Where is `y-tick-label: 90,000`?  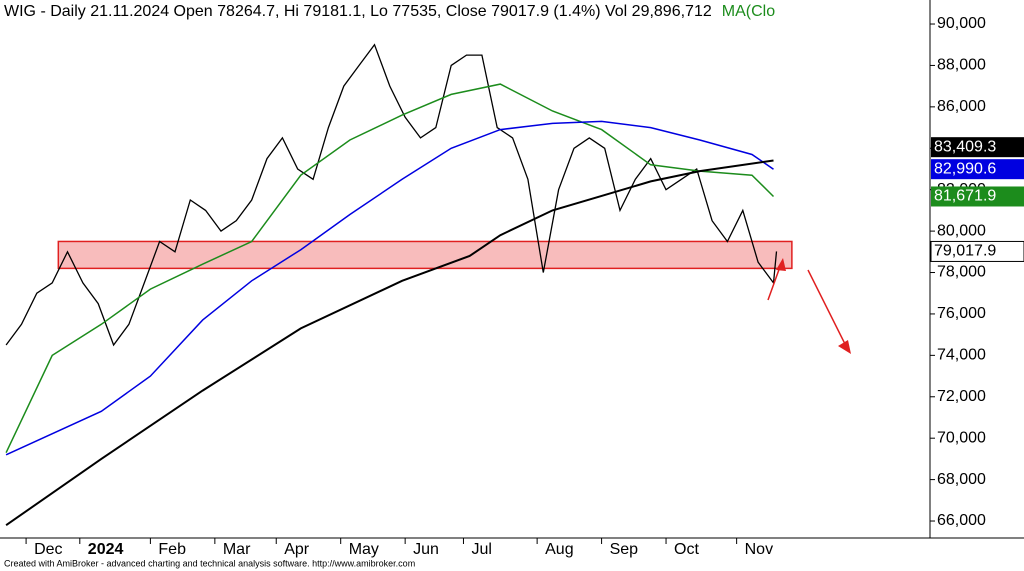
y-tick-label: 90,000 is located at coordinates (961, 23).